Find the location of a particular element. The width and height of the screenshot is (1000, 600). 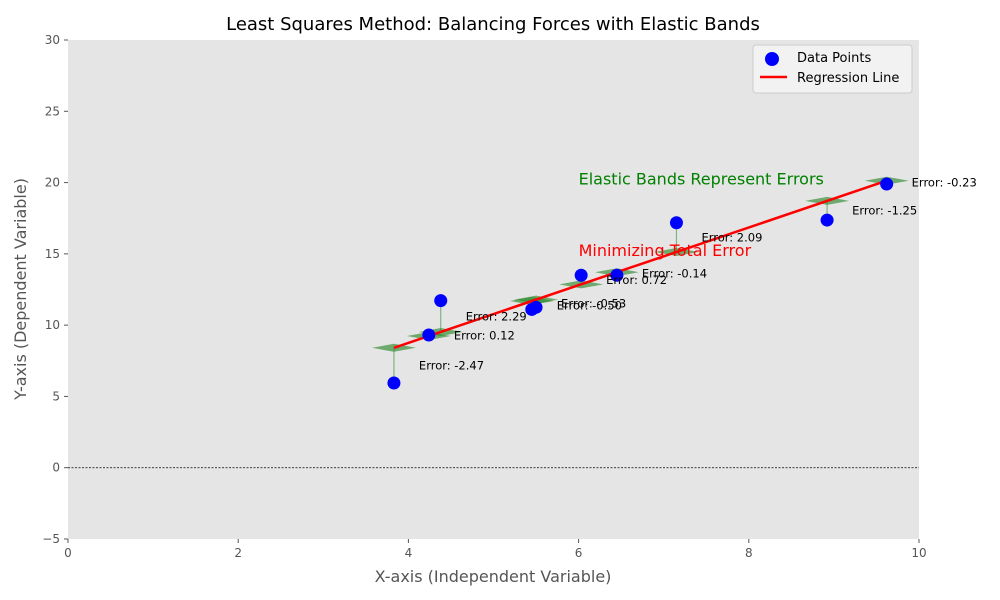

y-tick-label: −5 is located at coordinates (51, 539).